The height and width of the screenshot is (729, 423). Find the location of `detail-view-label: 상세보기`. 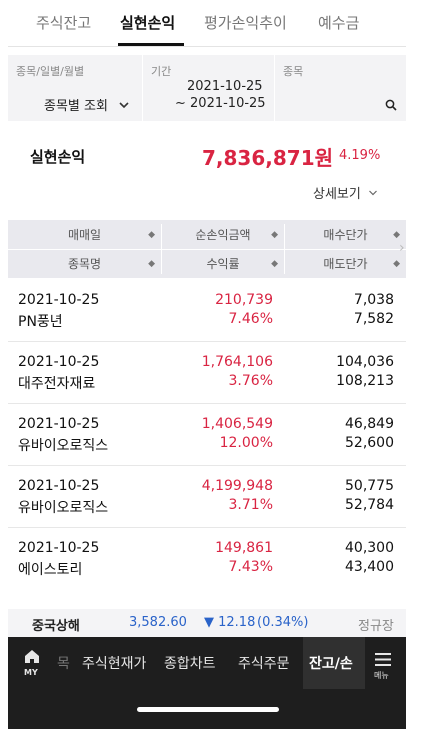

detail-view-label: 상세보기 is located at coordinates (337, 194).